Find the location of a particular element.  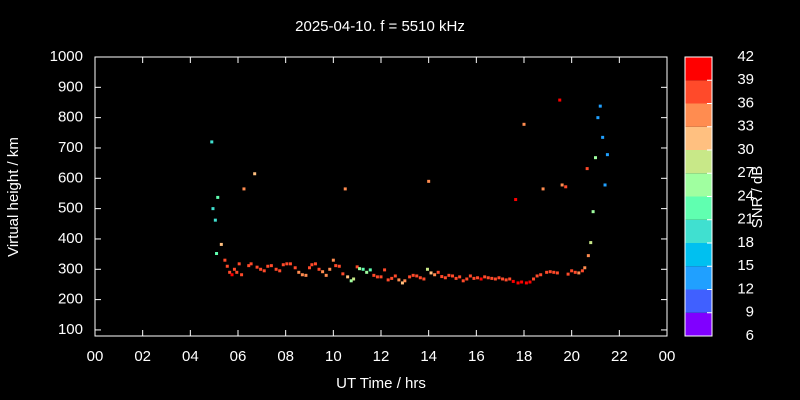

colorbar-tick-label: 12 is located at coordinates (745, 288).